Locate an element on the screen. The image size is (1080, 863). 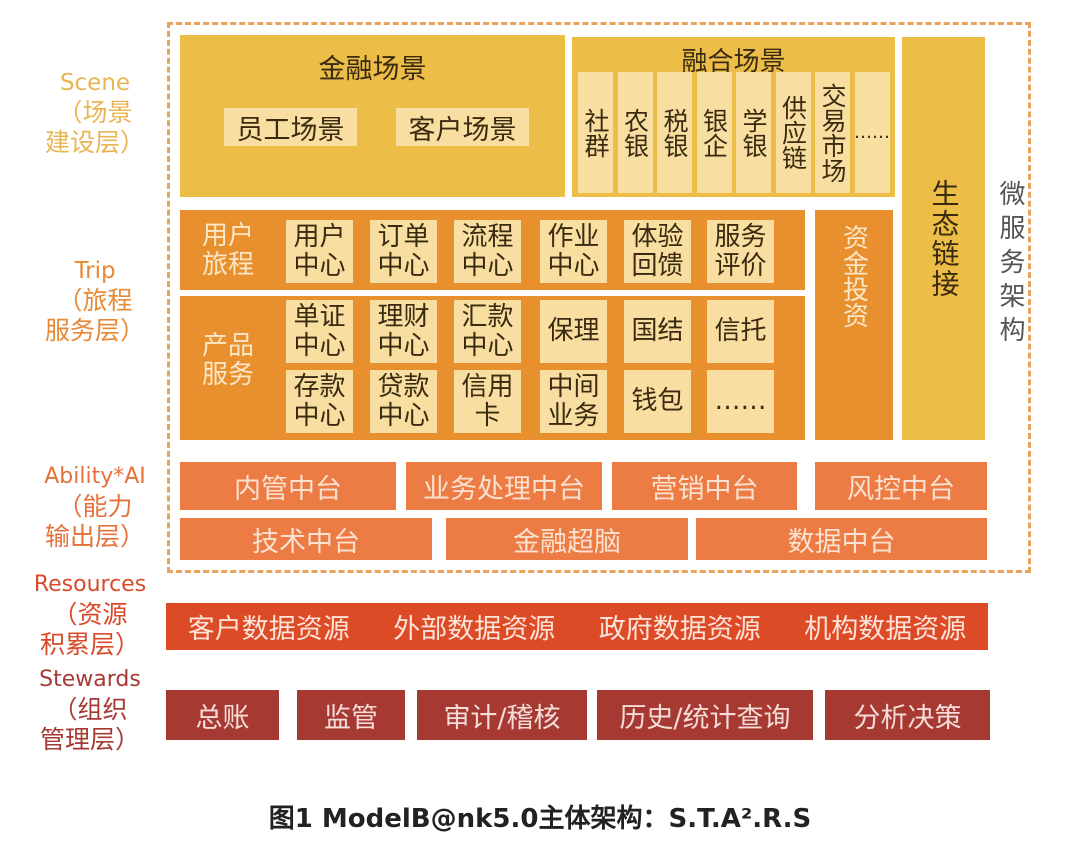
fusion-item: 农银 is located at coordinates (635, 132).